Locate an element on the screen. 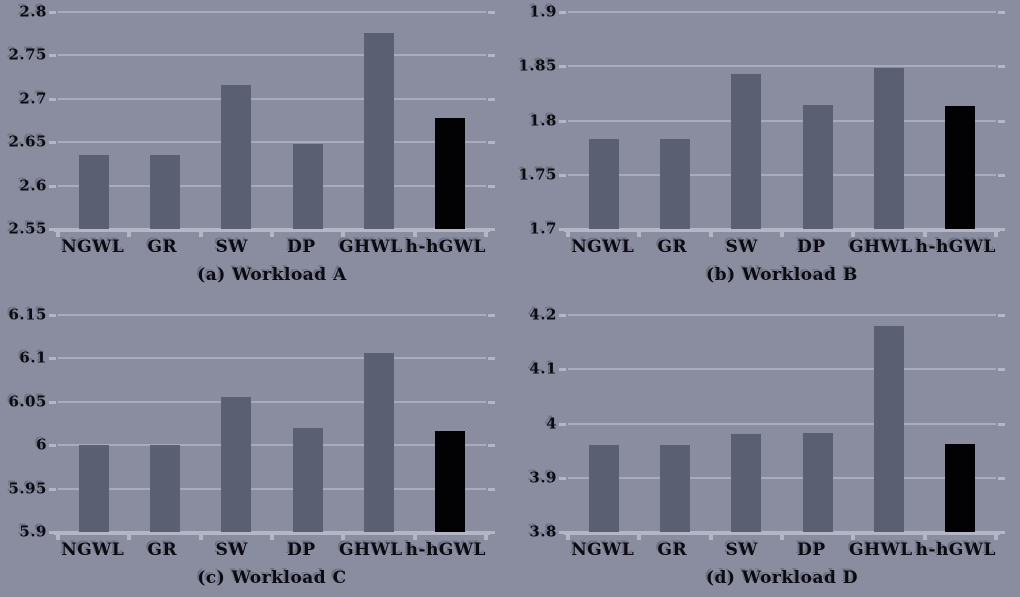  chart-caption: (a) Workload A is located at coordinates (272, 275).